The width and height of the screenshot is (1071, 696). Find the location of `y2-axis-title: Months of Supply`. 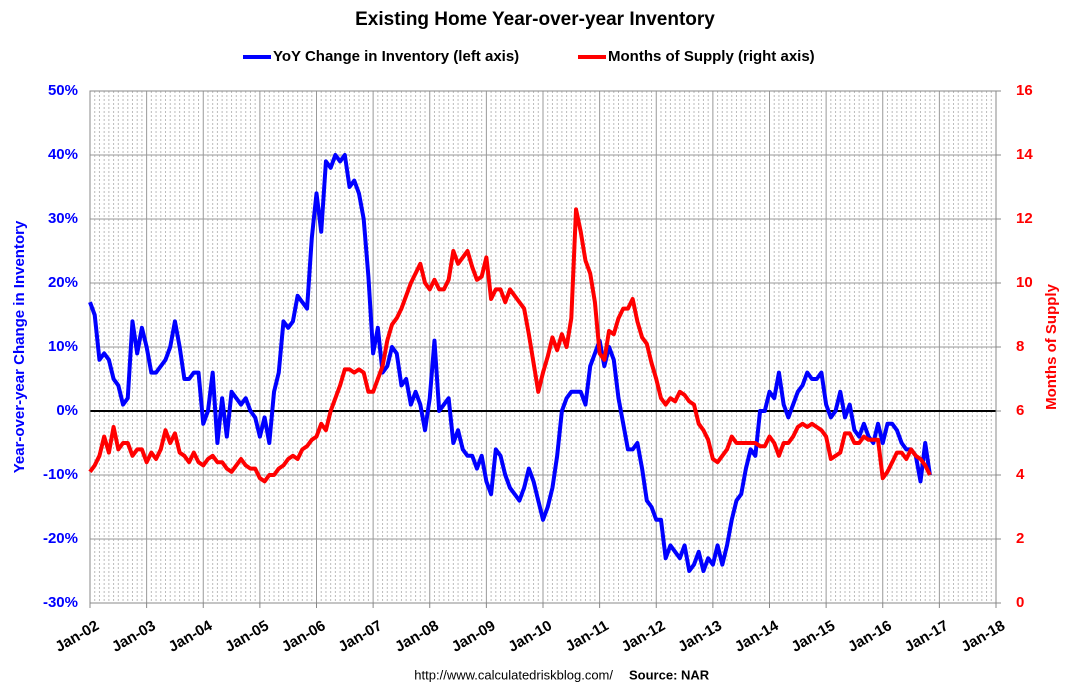

y2-axis-title: Months of Supply is located at coordinates (1051, 346).